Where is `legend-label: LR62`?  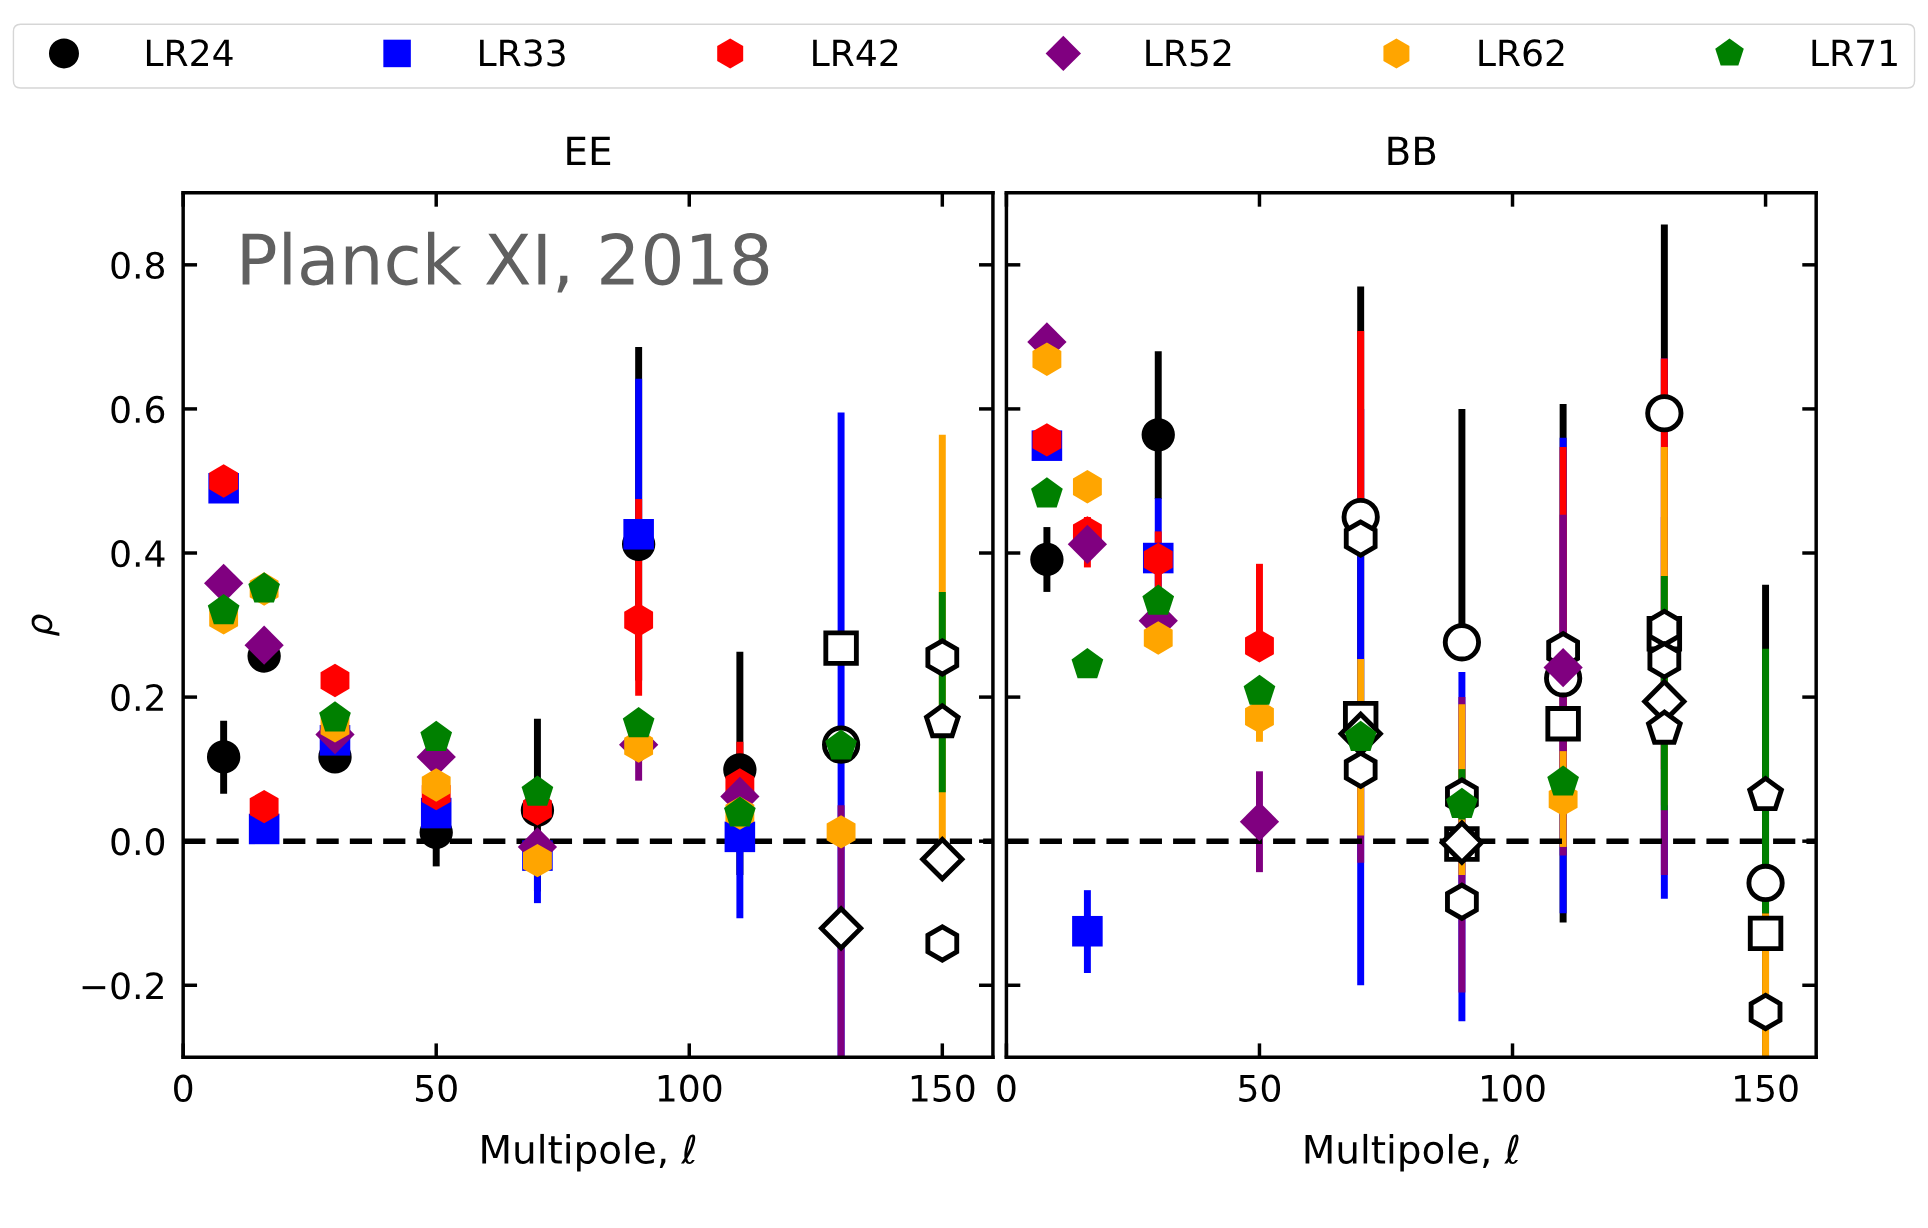 legend-label: LR62 is located at coordinates (1521, 53).